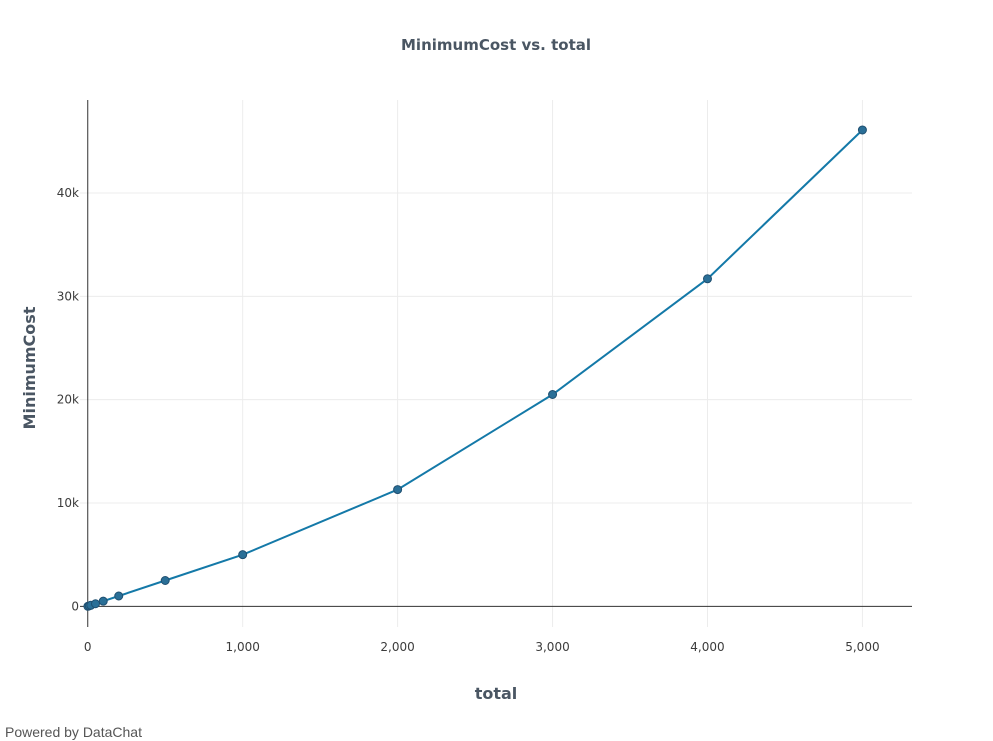  What do you see at coordinates (397, 647) in the screenshot?
I see `x-tick-label: 2,000` at bounding box center [397, 647].